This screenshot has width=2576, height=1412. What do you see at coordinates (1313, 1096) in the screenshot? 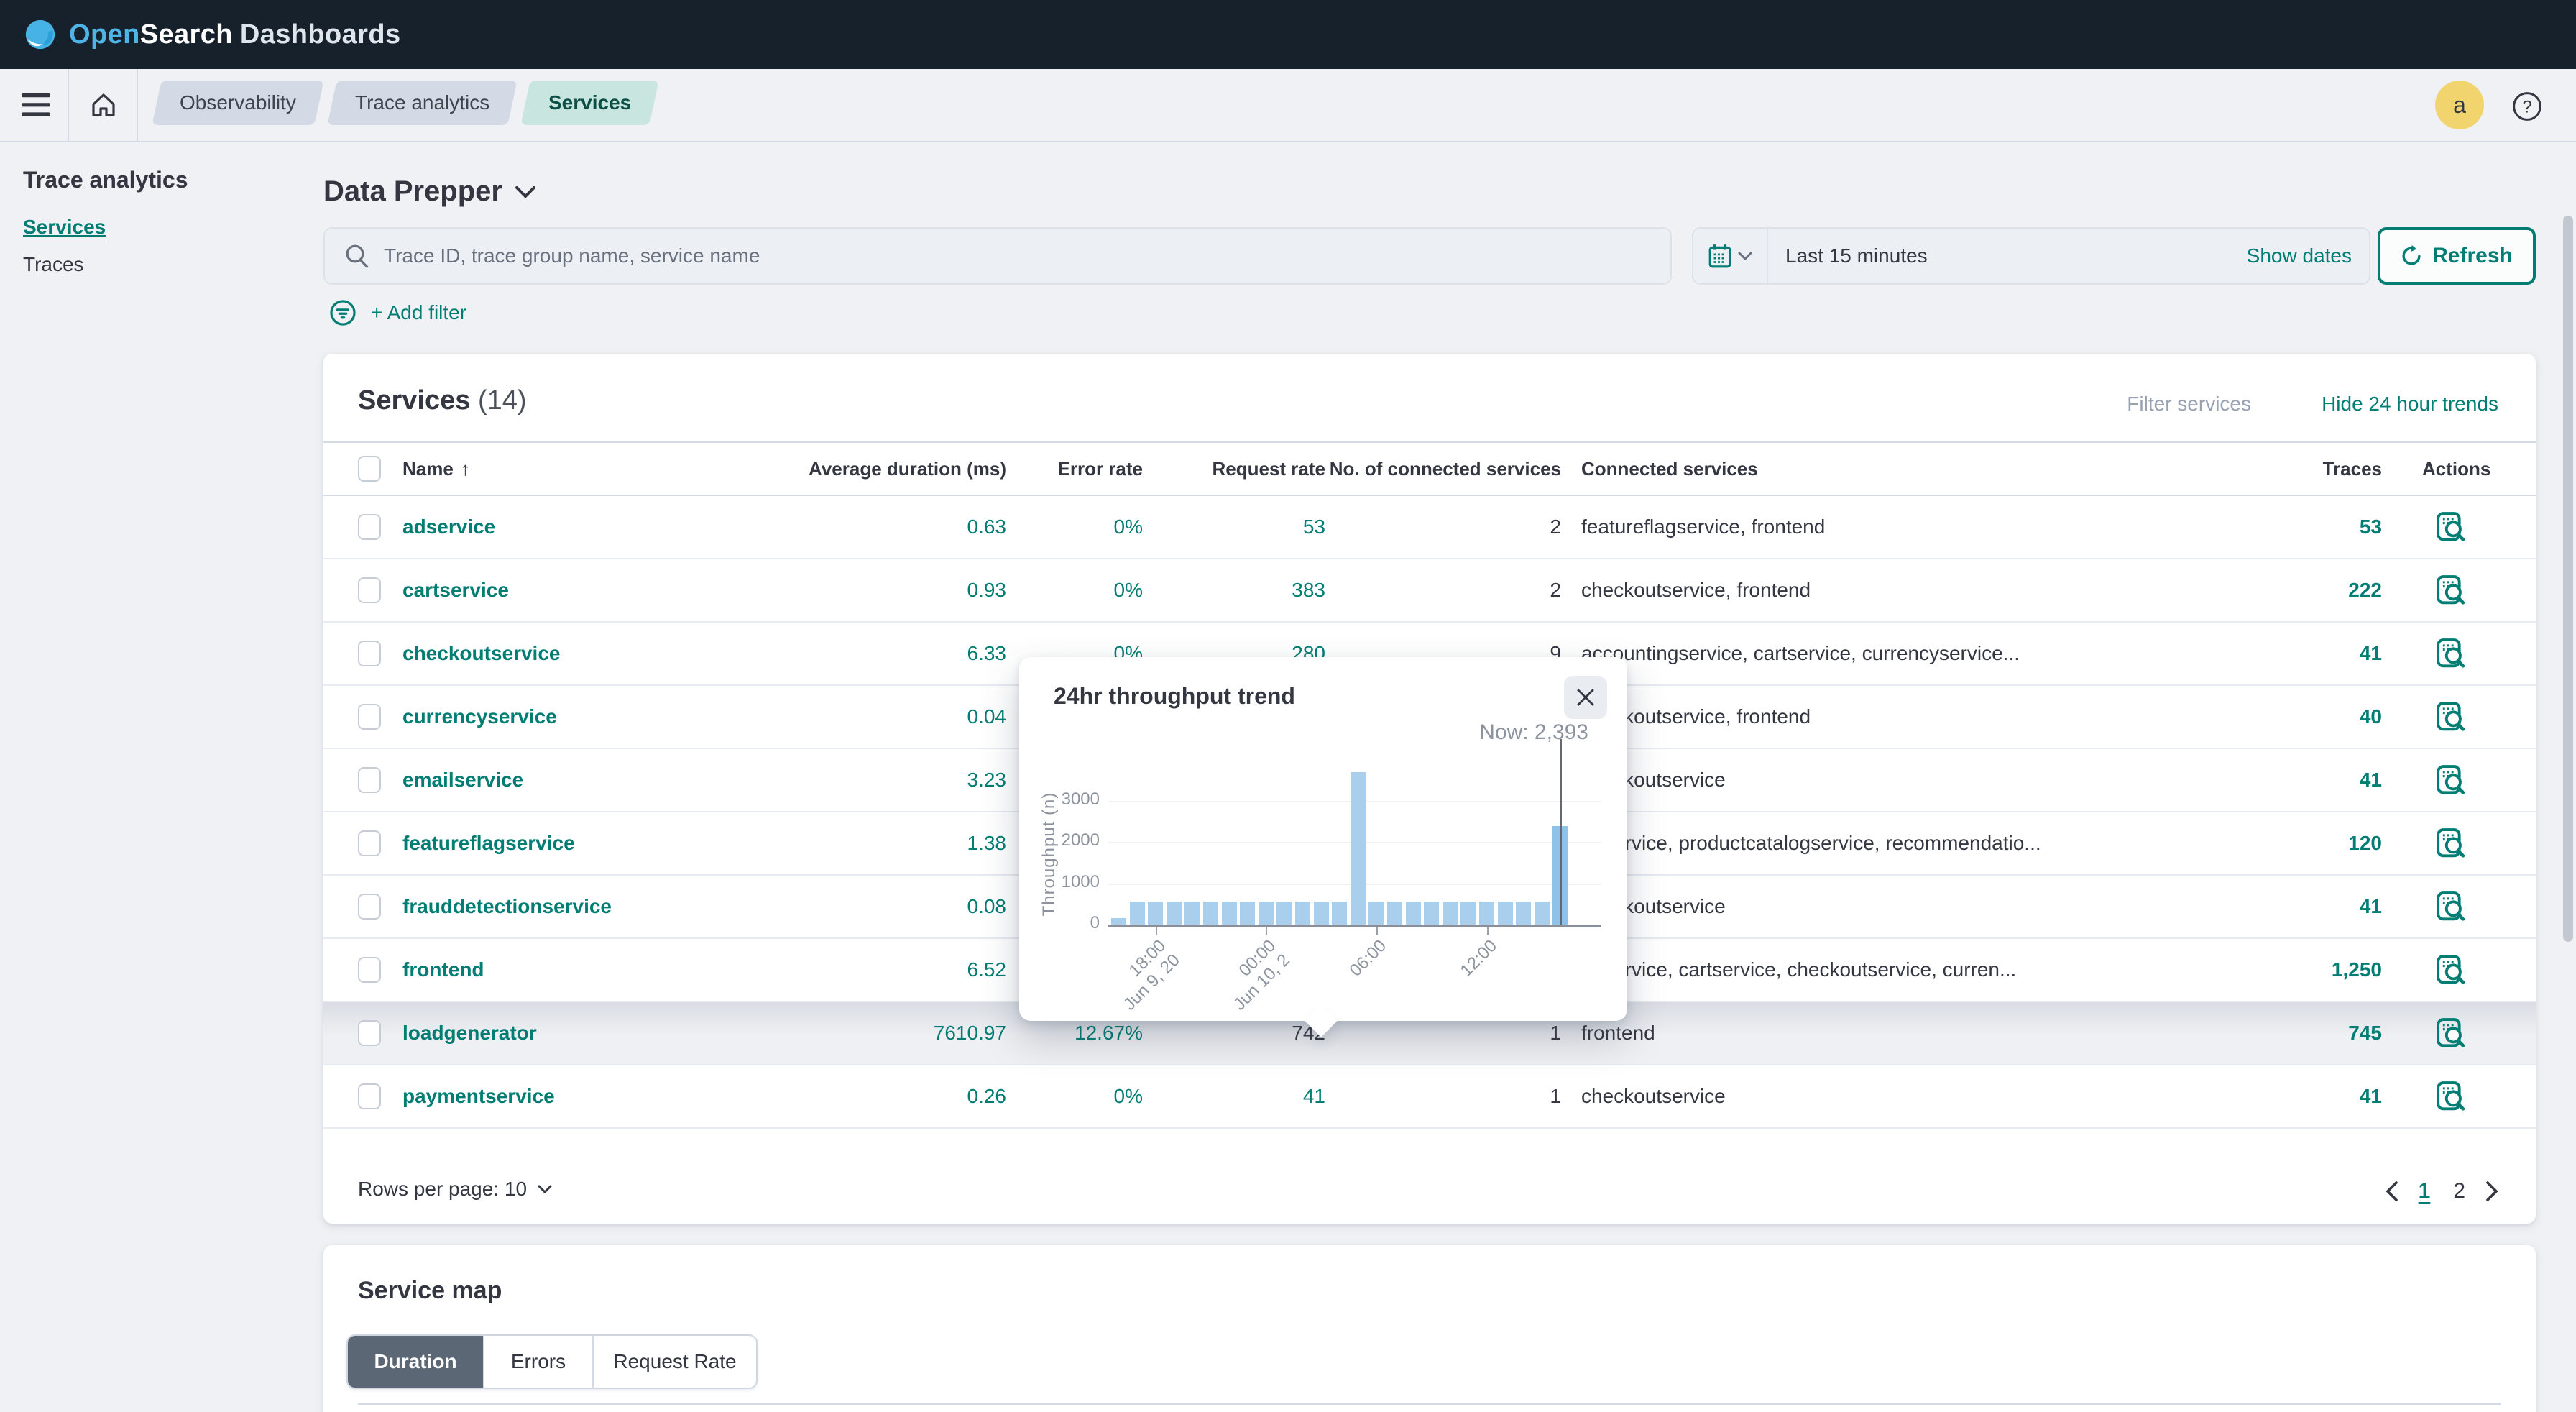
I see `request-rate-value: 41` at bounding box center [1313, 1096].